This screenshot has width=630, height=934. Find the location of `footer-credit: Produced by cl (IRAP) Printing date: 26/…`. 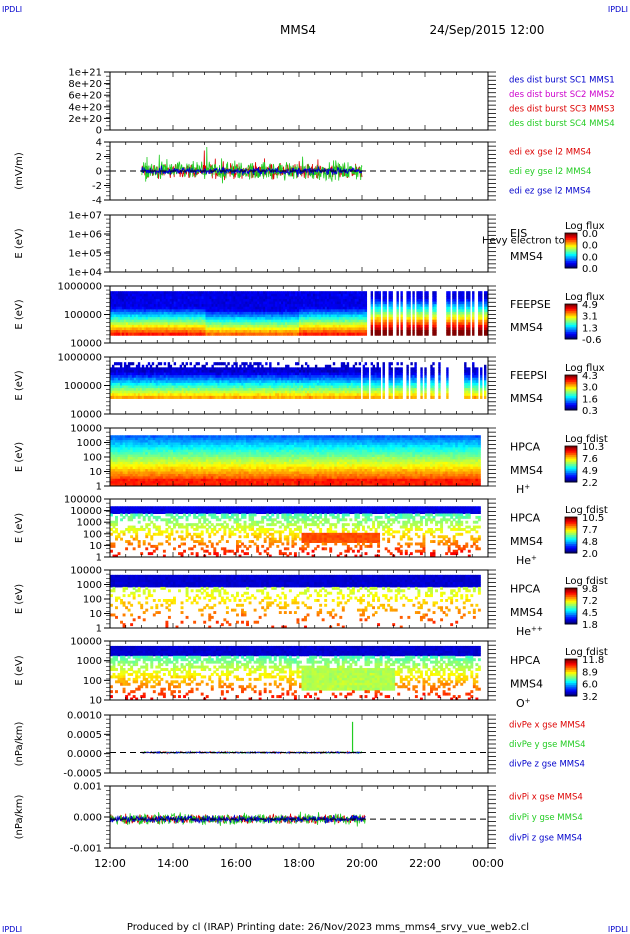

footer-credit: Produced by cl (IRAP) Printing date: 26/… is located at coordinates (328, 927).